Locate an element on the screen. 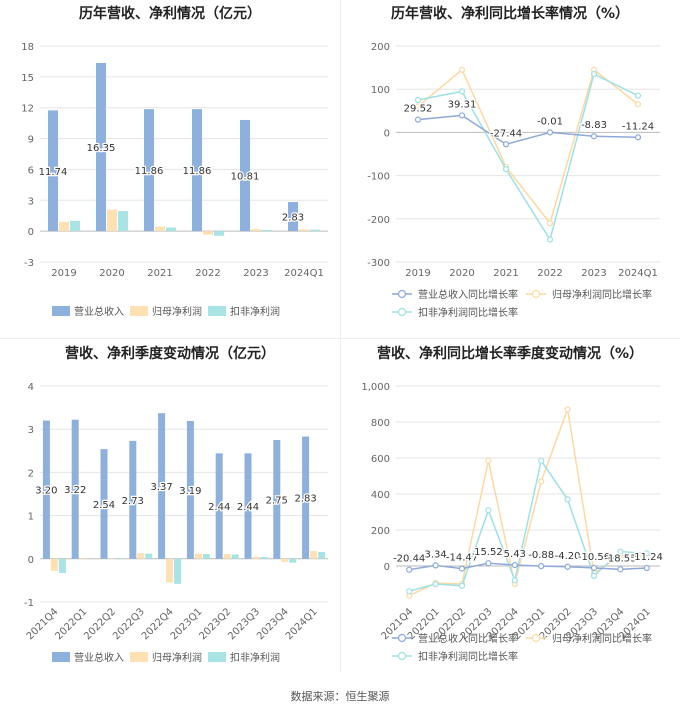 Image resolution: width=680 pixels, height=712 pixels. bar-data-label: 3.19 is located at coordinates (190, 491).